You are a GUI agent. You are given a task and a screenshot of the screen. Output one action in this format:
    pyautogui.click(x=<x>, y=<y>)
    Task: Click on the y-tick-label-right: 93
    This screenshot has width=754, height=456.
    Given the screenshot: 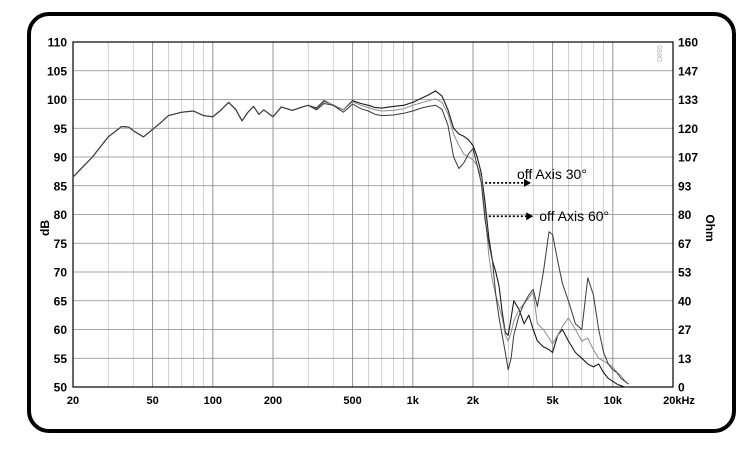 What is the action you would take?
    pyautogui.click(x=685, y=186)
    